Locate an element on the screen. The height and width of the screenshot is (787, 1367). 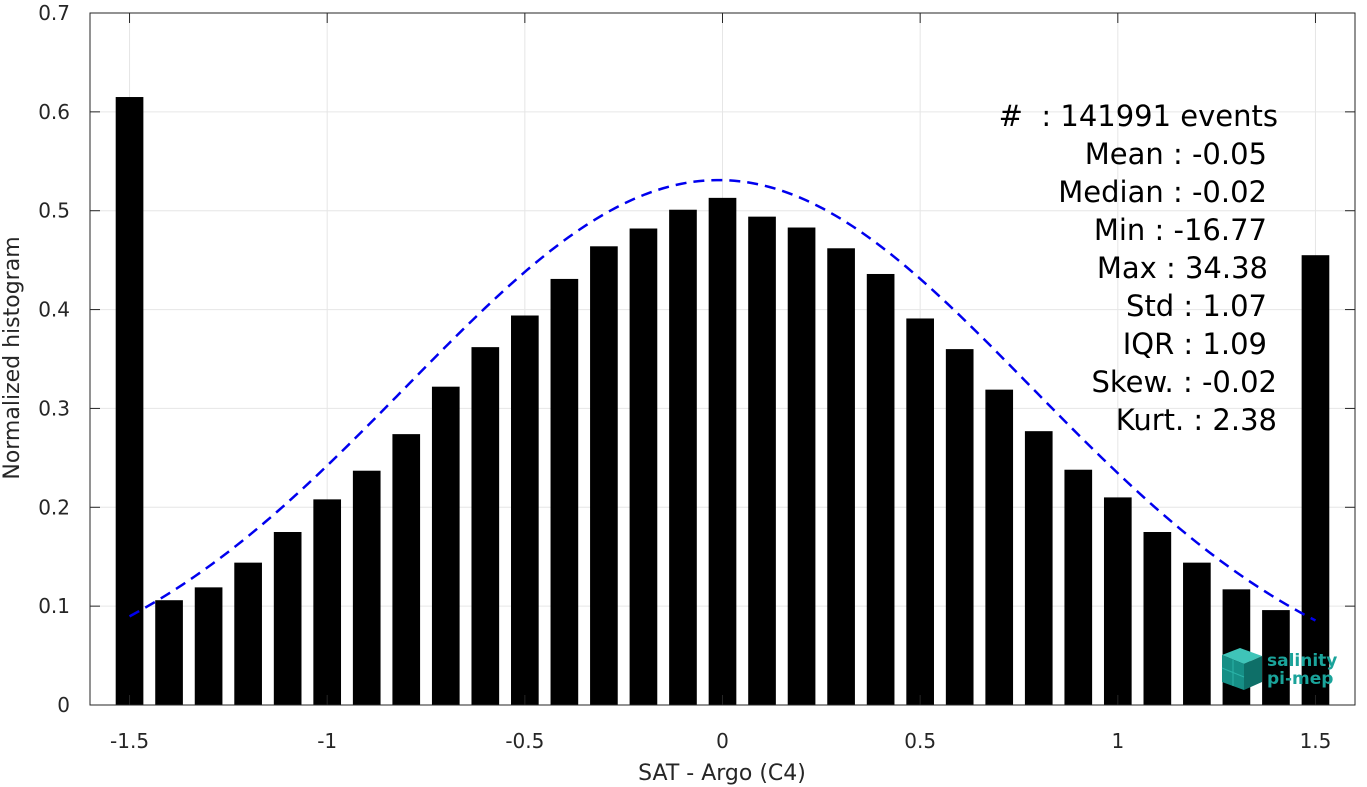
x-tick-label: 1.5 is located at coordinates (1316, 741).